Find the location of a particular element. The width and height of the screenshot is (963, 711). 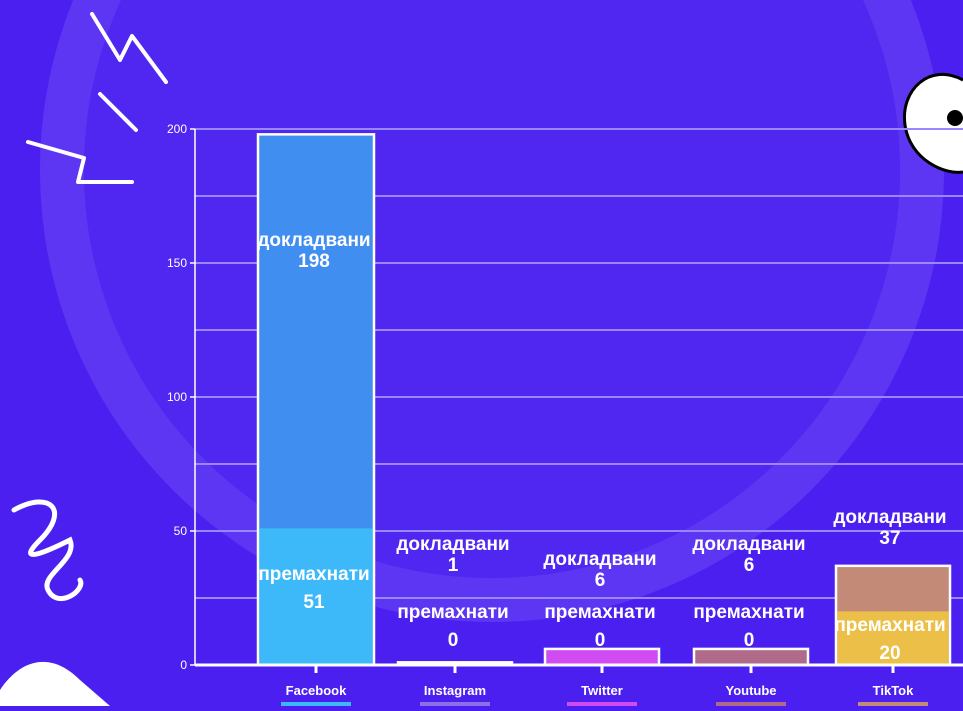

x-tick-label: Twitter is located at coordinates (602, 690).